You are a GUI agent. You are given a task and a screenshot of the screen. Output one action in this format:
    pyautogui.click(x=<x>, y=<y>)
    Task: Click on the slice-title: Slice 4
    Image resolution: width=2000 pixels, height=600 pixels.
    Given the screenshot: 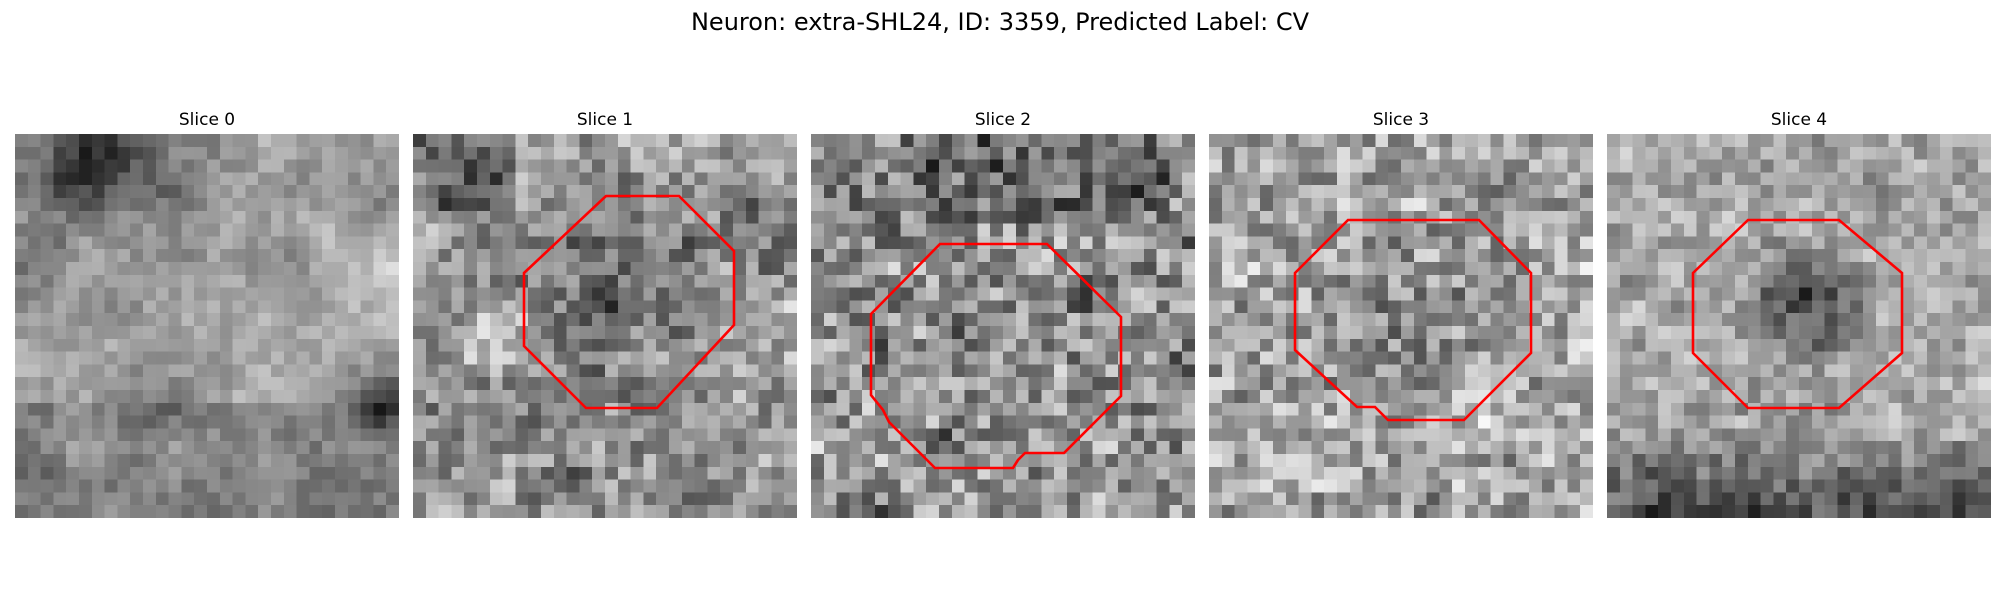 What is the action you would take?
    pyautogui.click(x=1799, y=120)
    